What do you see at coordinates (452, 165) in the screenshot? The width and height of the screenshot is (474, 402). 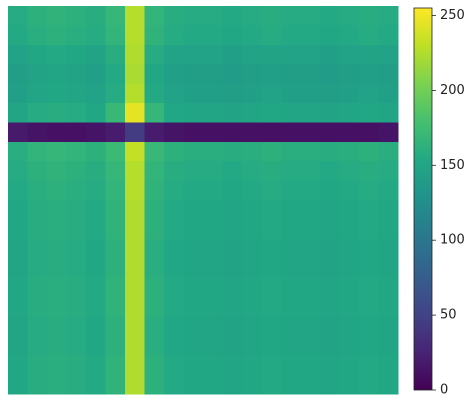 I see `colorbar-tick-label: 150` at bounding box center [452, 165].